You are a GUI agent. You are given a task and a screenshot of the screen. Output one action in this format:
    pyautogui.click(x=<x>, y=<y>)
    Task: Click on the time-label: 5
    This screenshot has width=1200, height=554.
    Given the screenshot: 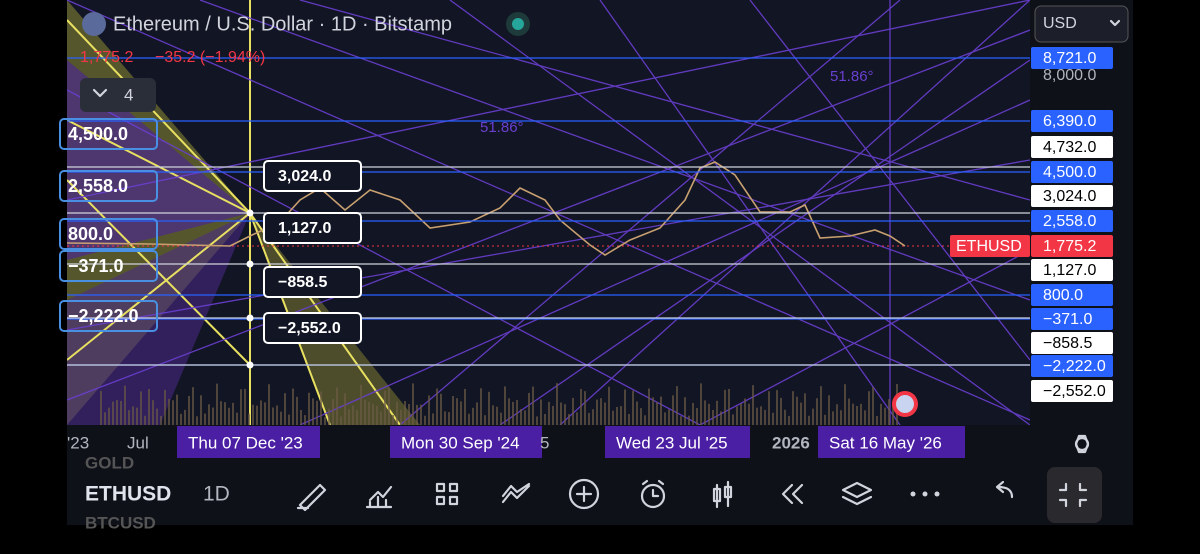 What is the action you would take?
    pyautogui.click(x=544, y=442)
    